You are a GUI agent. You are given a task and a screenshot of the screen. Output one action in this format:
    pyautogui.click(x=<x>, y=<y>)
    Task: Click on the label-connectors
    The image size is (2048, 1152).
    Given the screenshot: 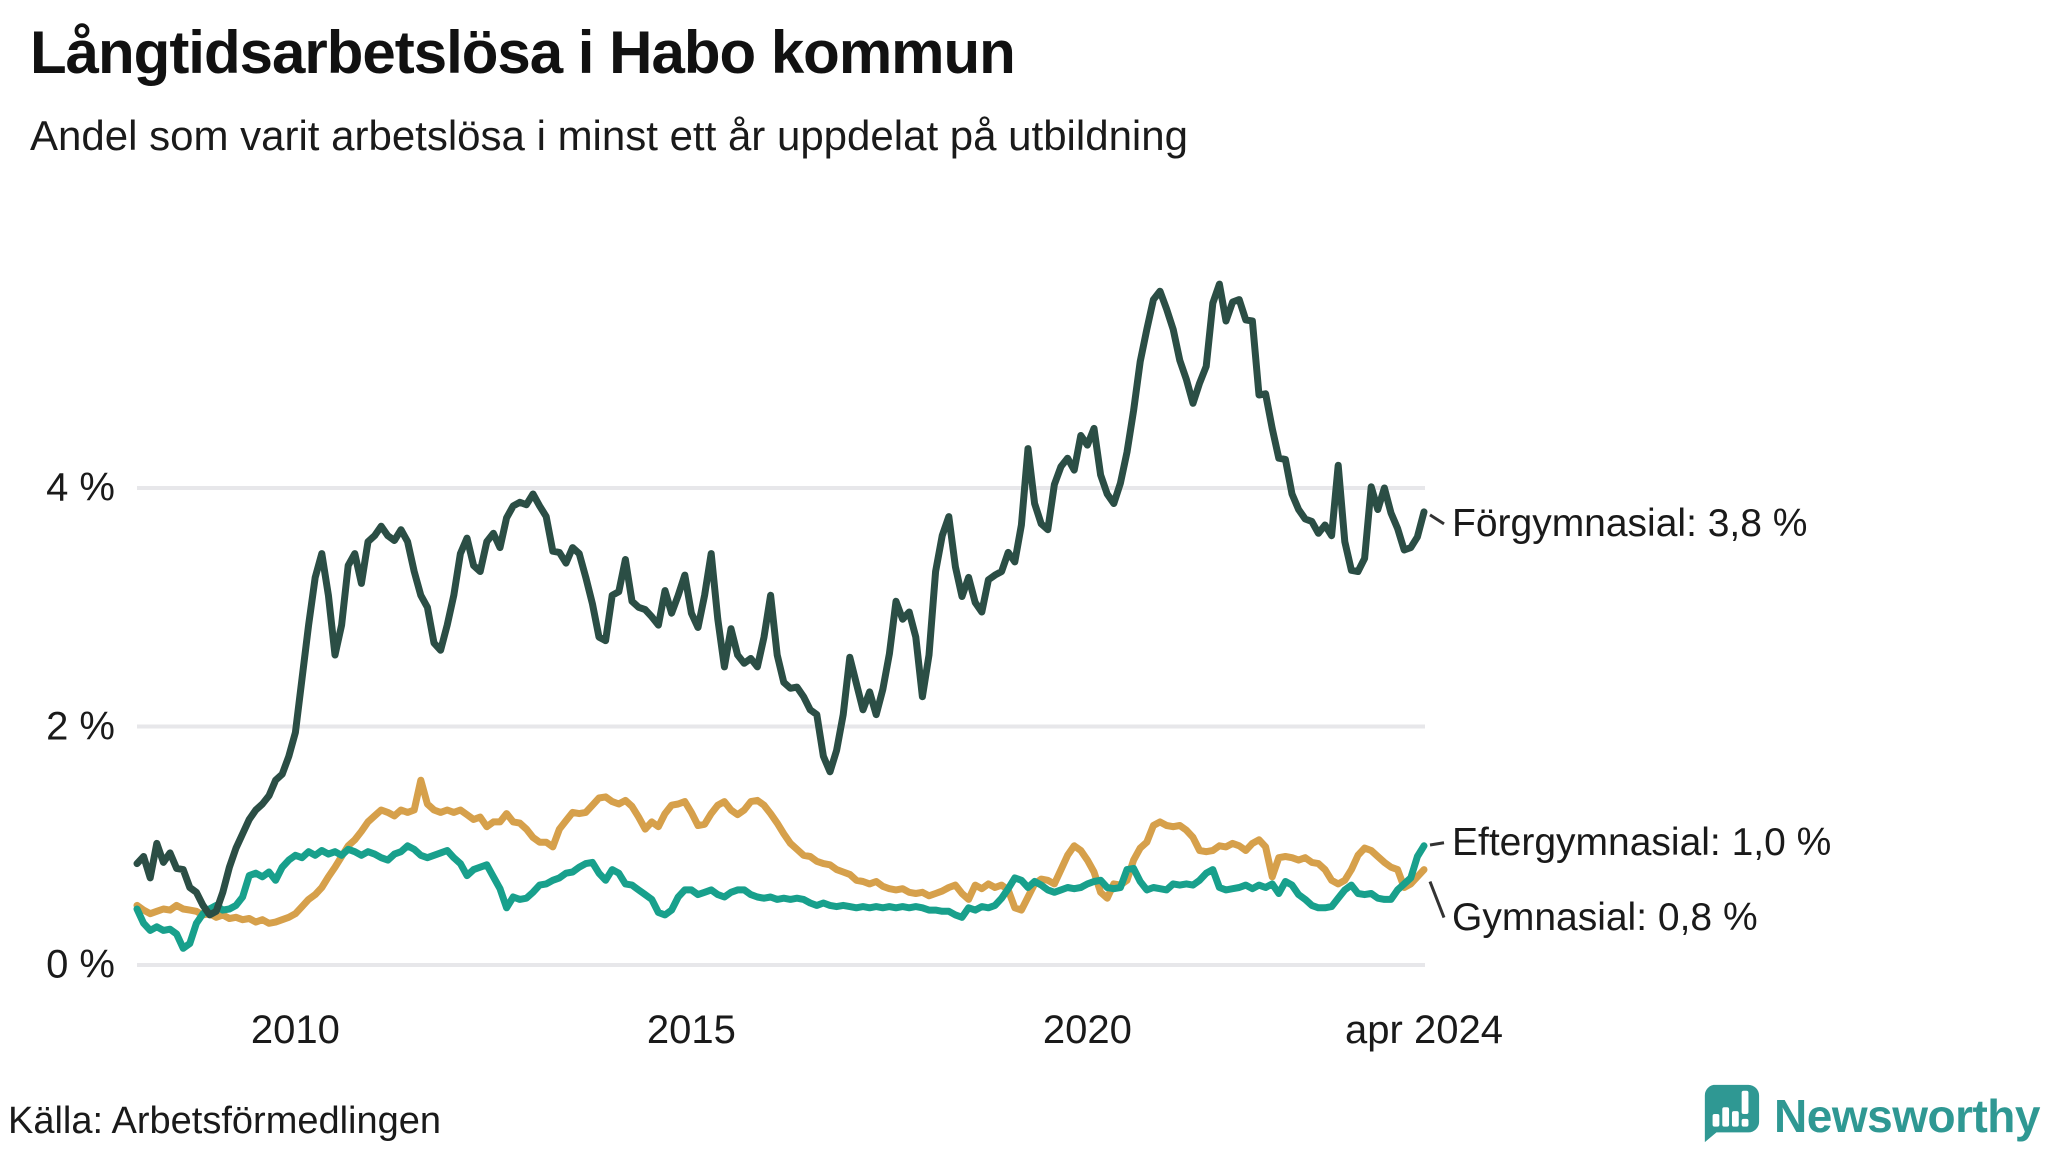 What is the action you would take?
    pyautogui.click(x=1437, y=716)
    